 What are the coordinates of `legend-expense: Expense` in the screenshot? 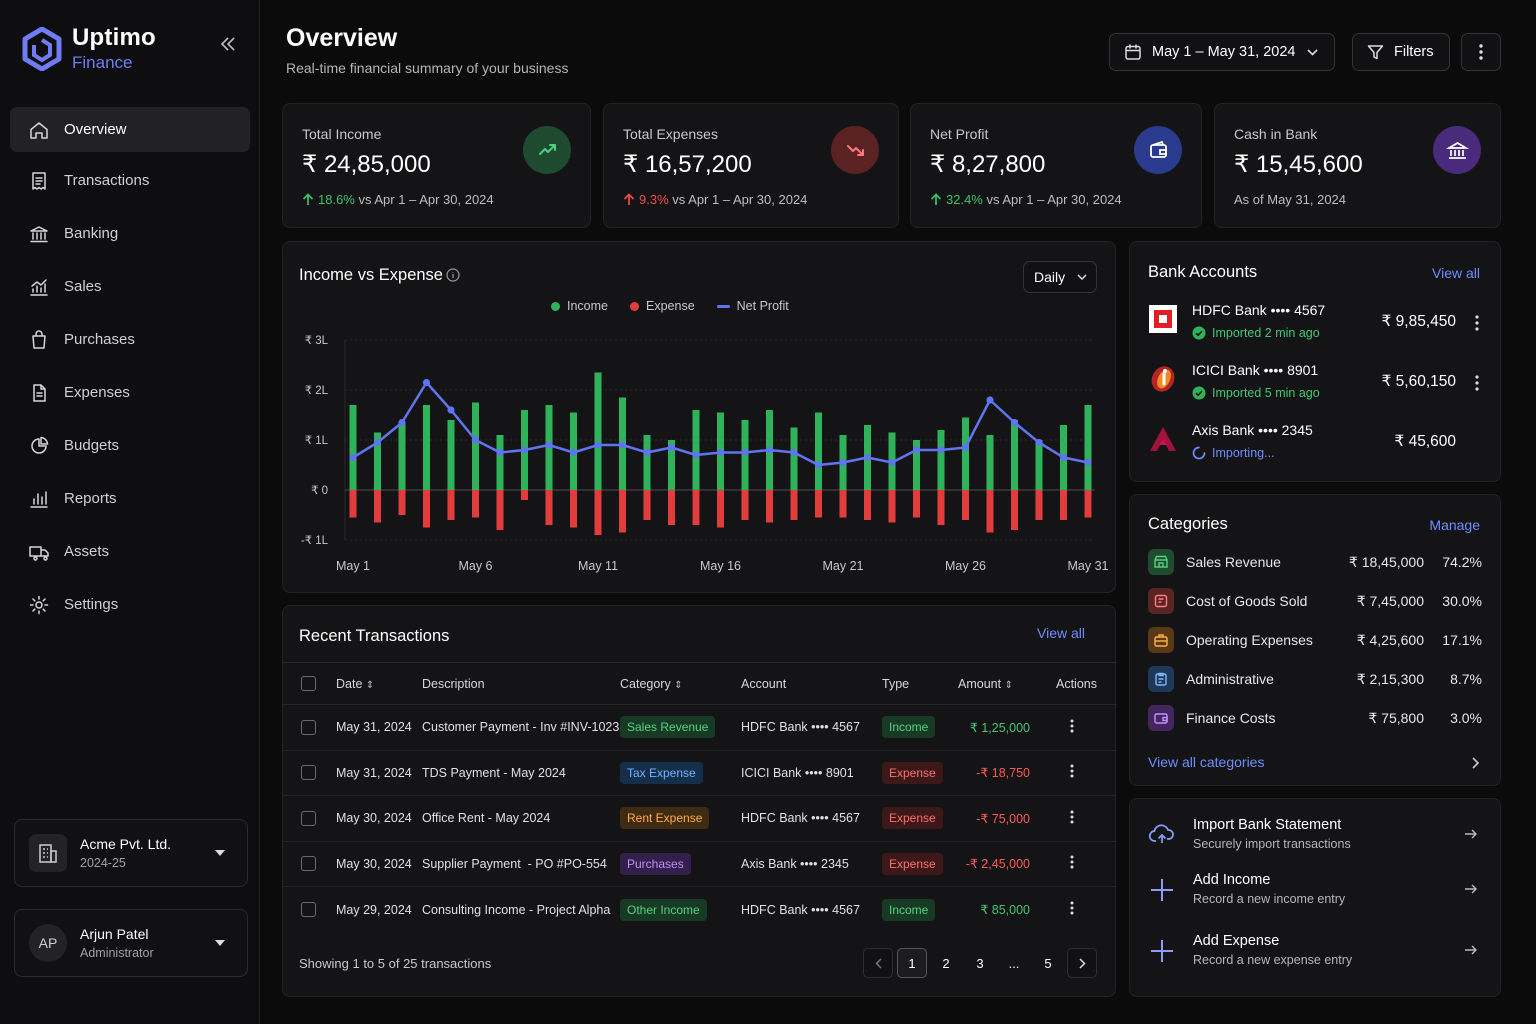 It's located at (662, 306).